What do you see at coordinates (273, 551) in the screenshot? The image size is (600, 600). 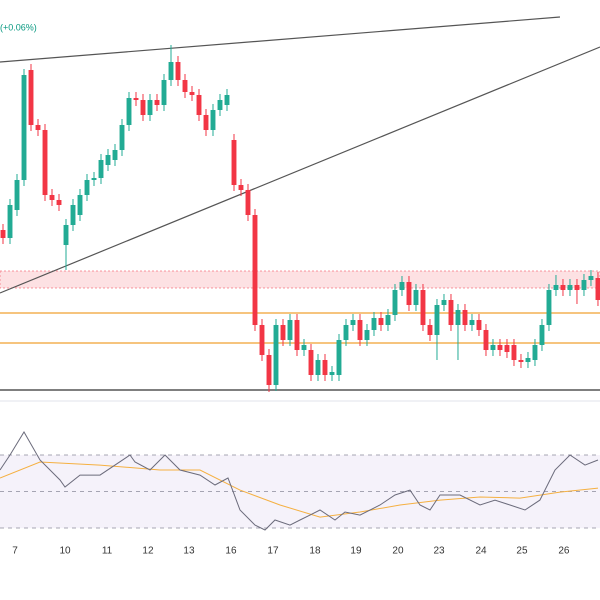 I see `x-tick-label: 17` at bounding box center [273, 551].